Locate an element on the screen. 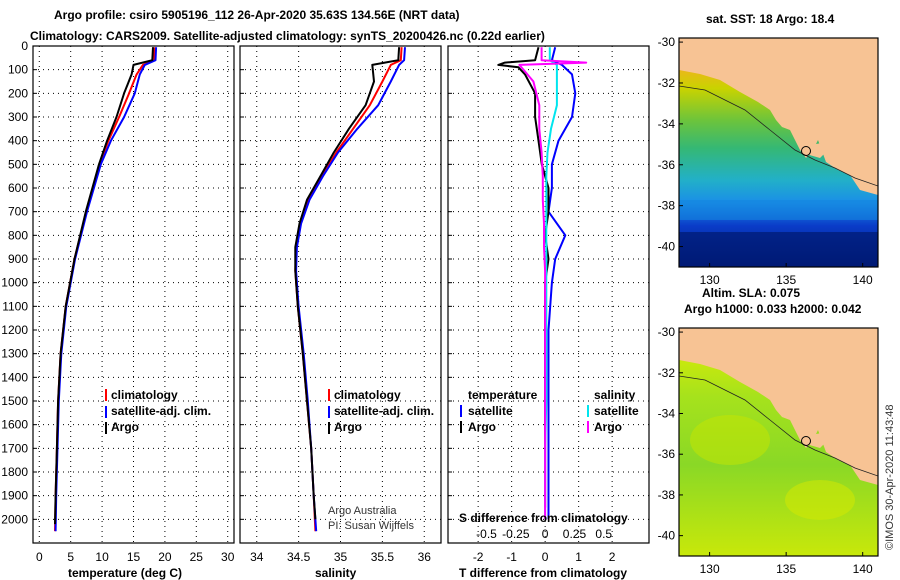  depth-tick-label: 300 is located at coordinates (18, 117).